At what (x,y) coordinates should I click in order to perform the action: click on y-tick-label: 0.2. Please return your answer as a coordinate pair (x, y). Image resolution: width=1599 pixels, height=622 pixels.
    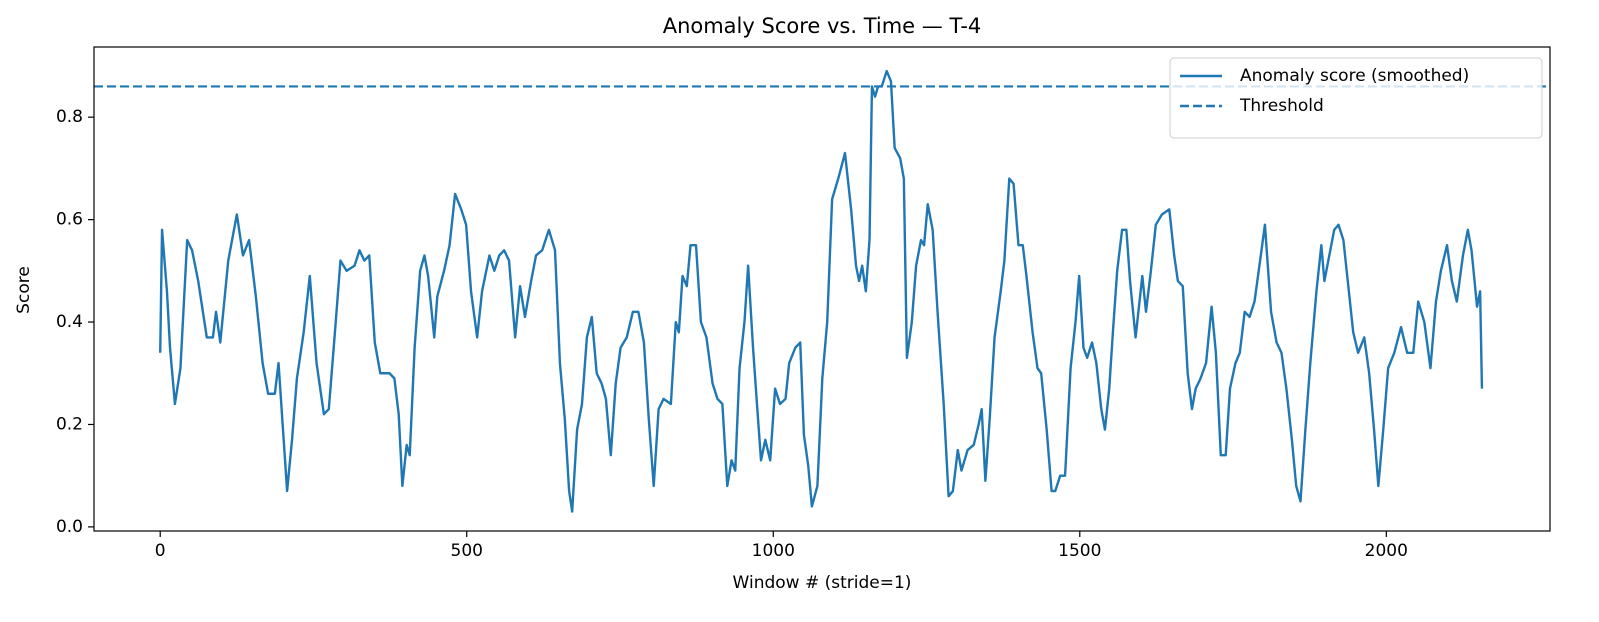
    Looking at the image, I should click on (69, 424).